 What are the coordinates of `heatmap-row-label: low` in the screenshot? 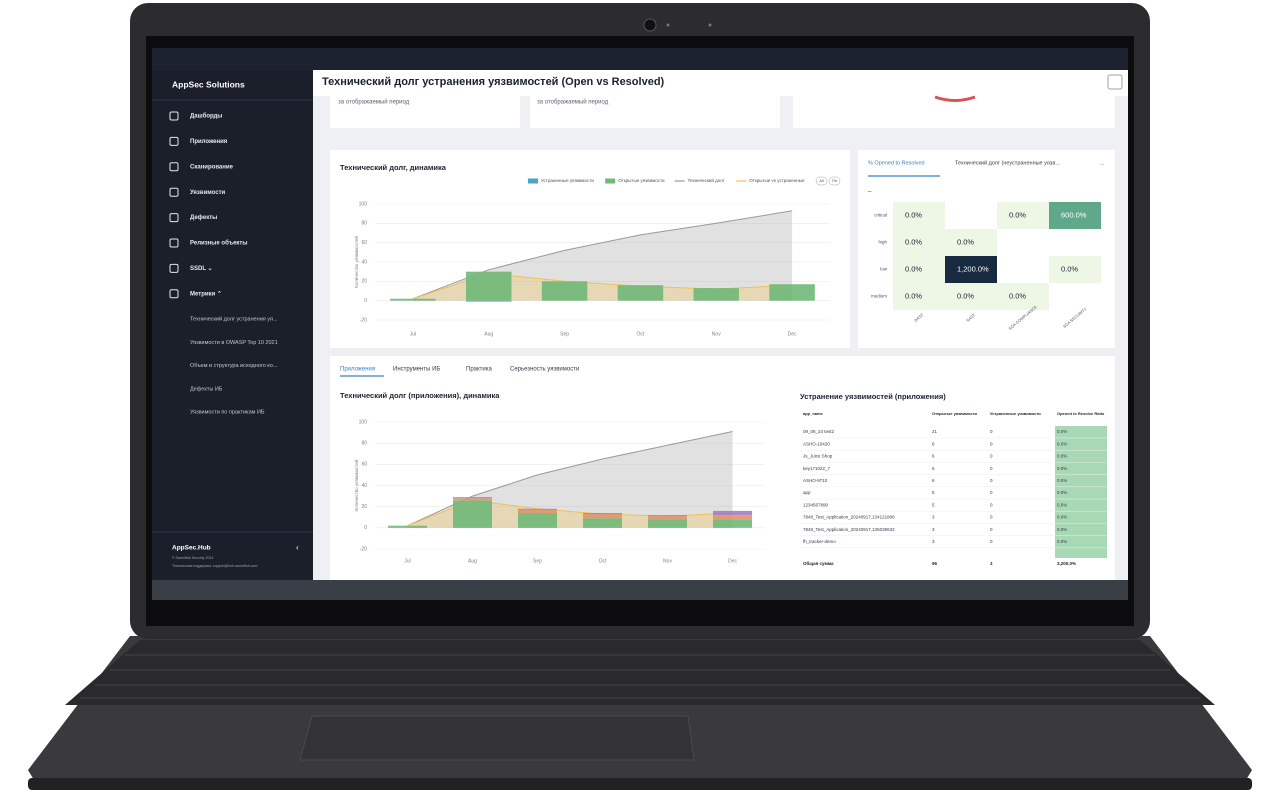 It's located at (884, 269).